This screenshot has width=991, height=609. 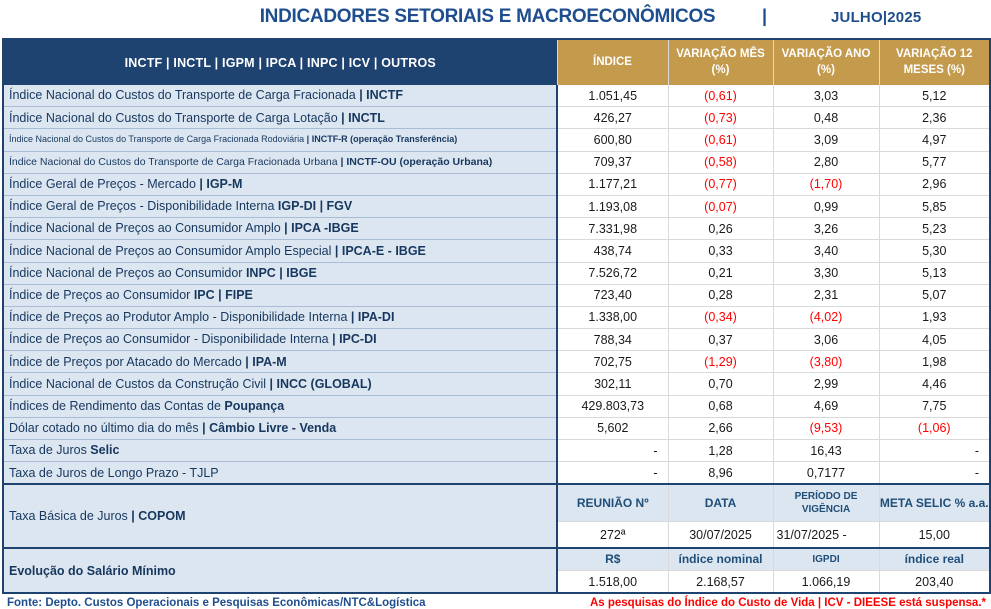 What do you see at coordinates (934, 62) in the screenshot?
I see `column-header-variacao-12m: VARIAÇÃO 12 MESES (%)` at bounding box center [934, 62].